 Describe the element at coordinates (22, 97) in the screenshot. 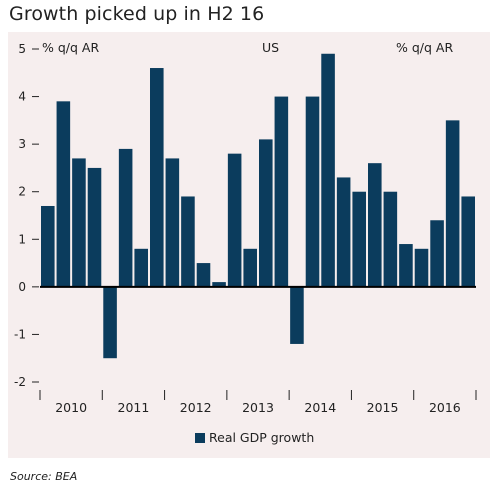

I see `y-tick-label: 4` at that location.